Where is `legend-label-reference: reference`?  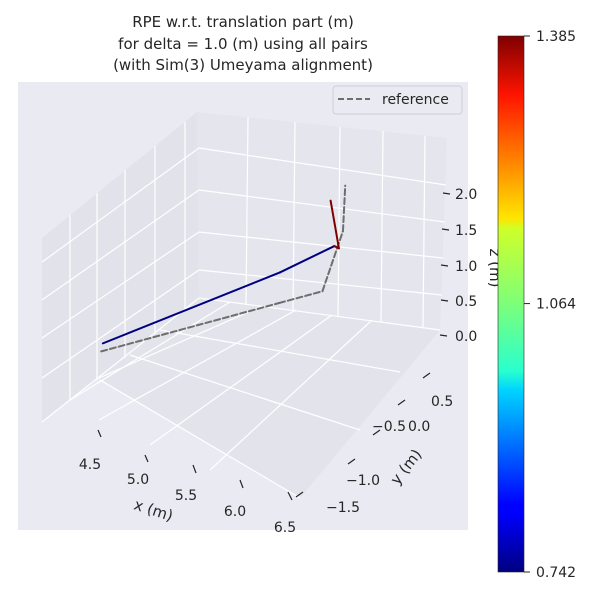
legend-label-reference: reference is located at coordinates (415, 100).